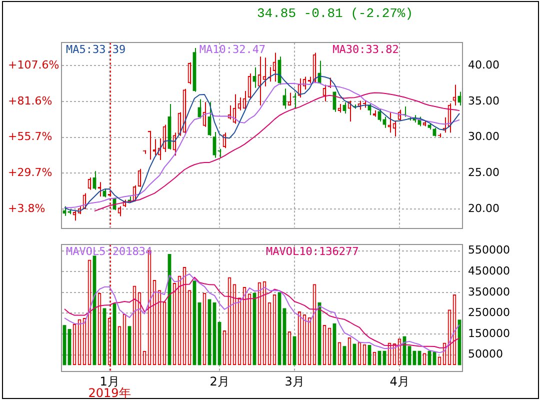 This screenshot has width=543, height=407. What do you see at coordinates (484, 101) in the screenshot?
I see `y-tick-label: 35.00` at bounding box center [484, 101].